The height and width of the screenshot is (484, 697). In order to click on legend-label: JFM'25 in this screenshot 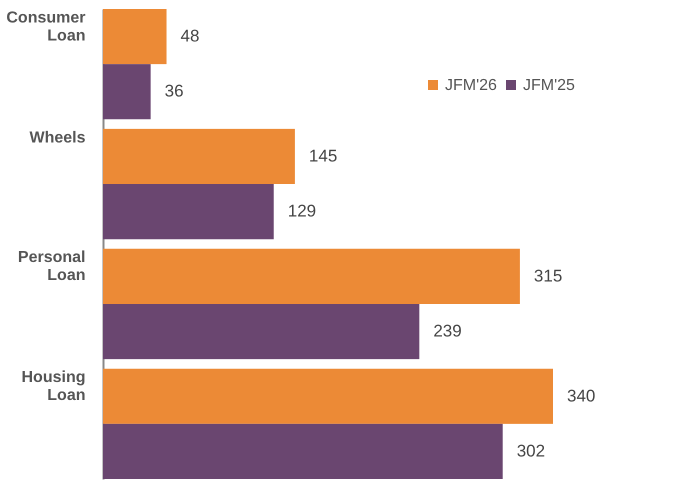, I will do `click(549, 85)`.